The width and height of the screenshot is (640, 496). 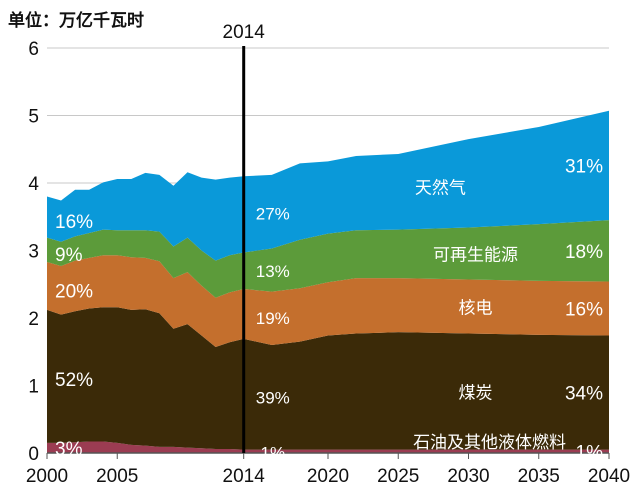 I want to click on y-tick-label: 4, so click(x=33, y=184).